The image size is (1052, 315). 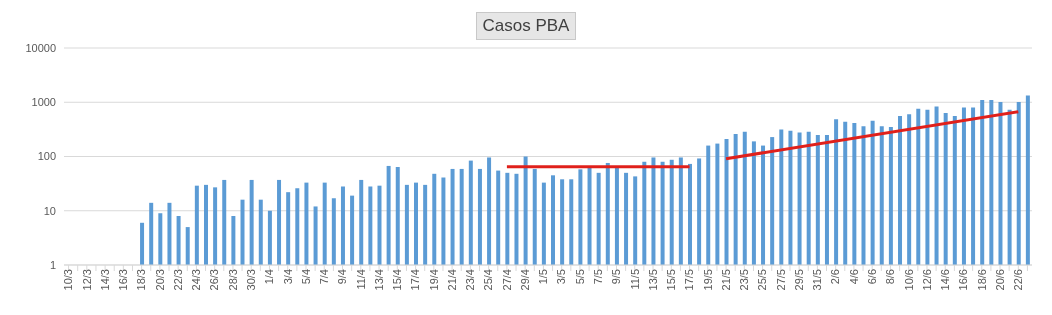 I want to click on x-tick-label: 13/4, so click(x=378, y=280).